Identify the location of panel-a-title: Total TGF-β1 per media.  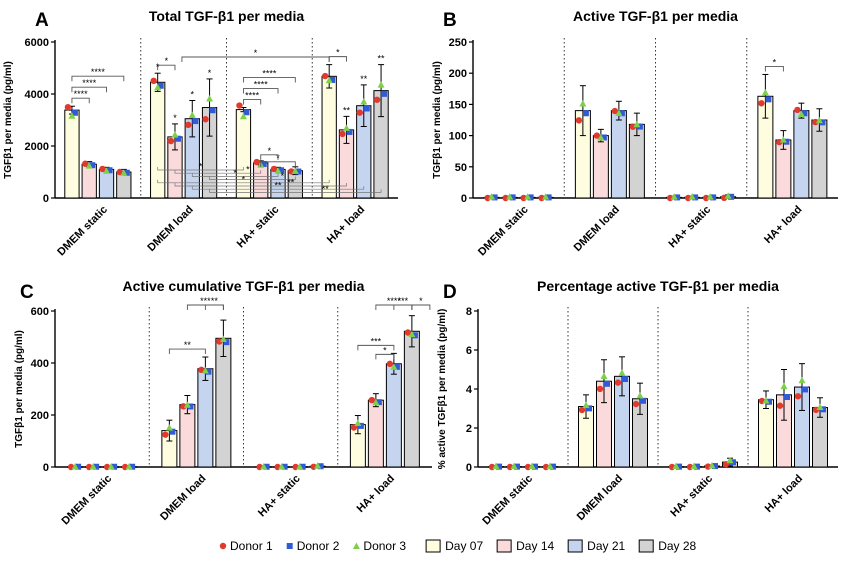
(227, 16).